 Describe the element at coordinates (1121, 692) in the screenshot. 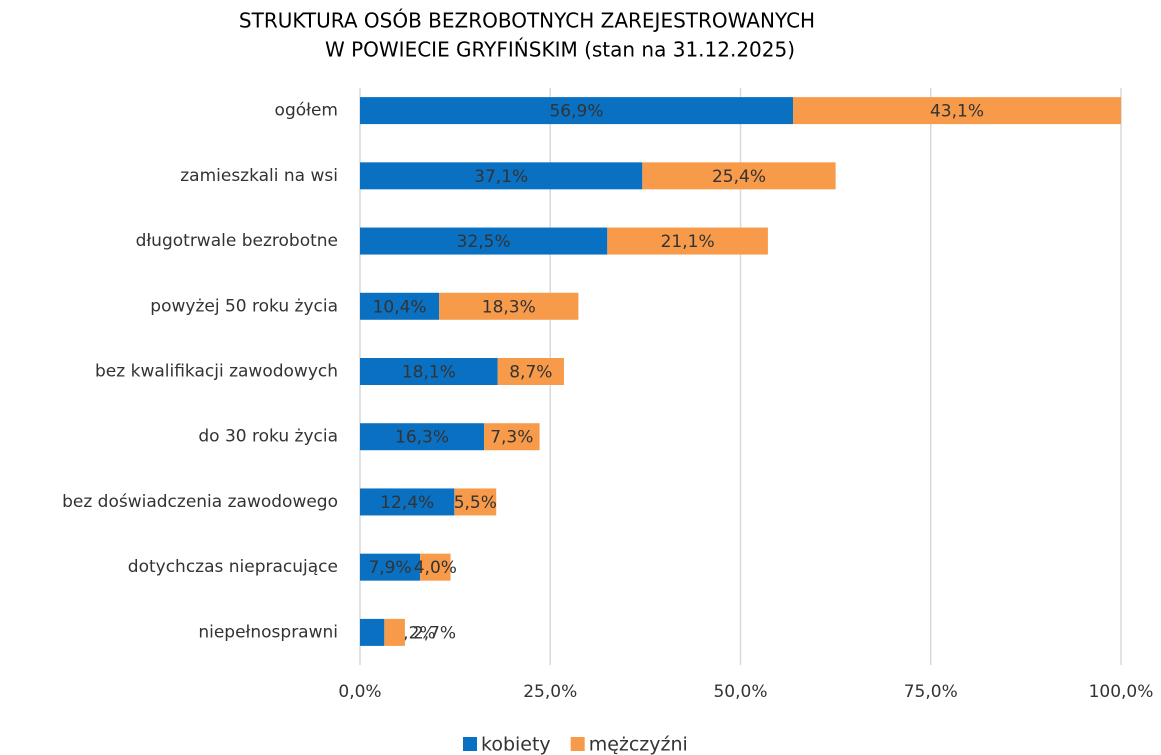

I see `x-tick-label: 100,0%` at that location.